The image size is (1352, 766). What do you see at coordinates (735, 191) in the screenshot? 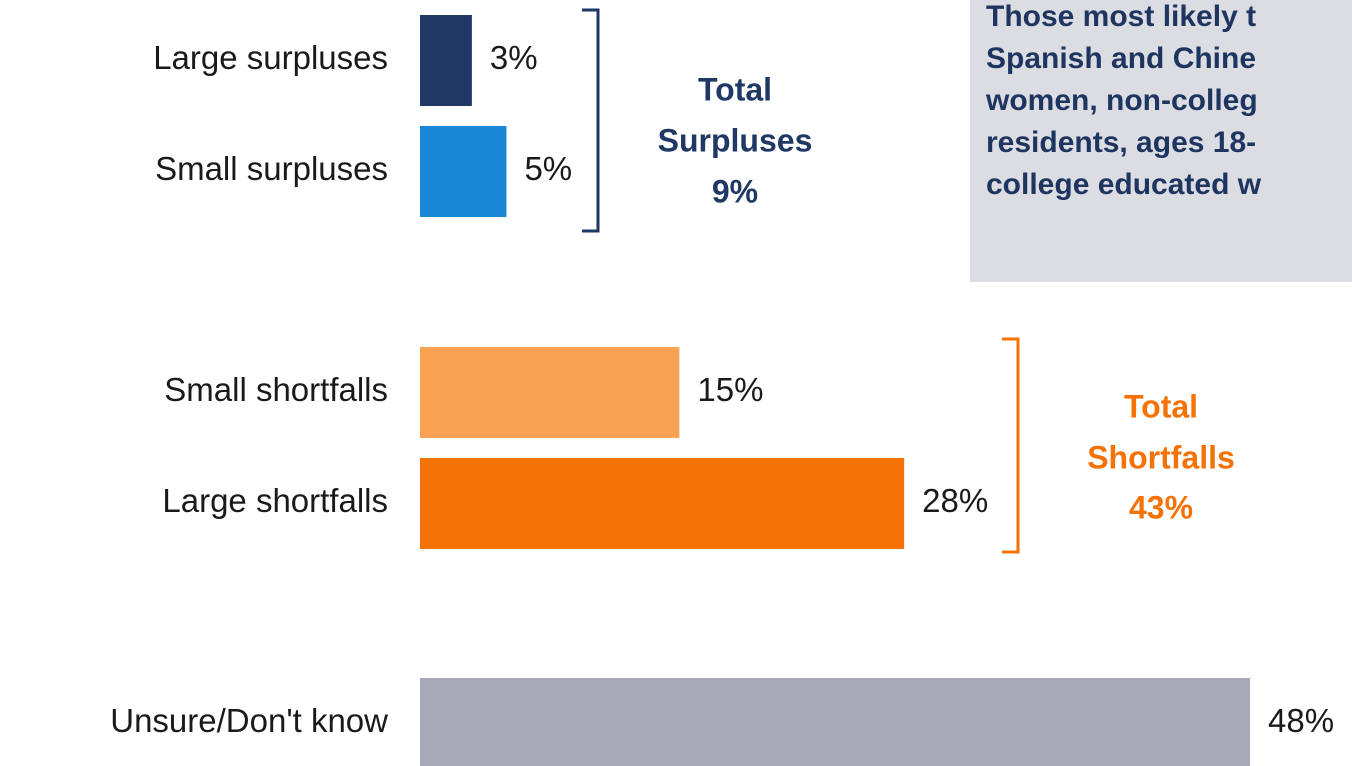
I see `group-total-label: 9%` at bounding box center [735, 191].